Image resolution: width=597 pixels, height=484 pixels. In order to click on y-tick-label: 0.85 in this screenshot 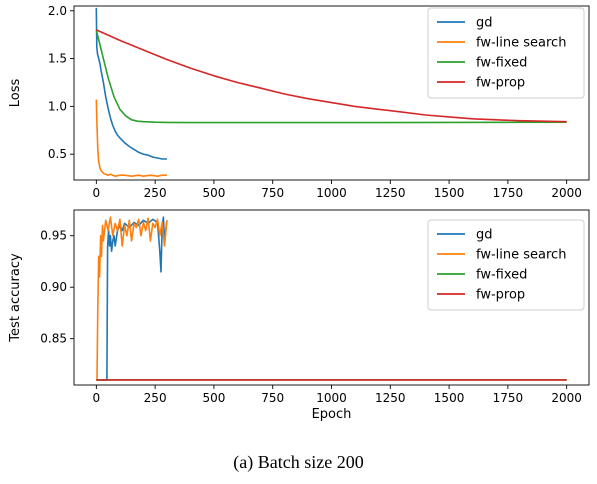, I will do `click(53, 339)`.